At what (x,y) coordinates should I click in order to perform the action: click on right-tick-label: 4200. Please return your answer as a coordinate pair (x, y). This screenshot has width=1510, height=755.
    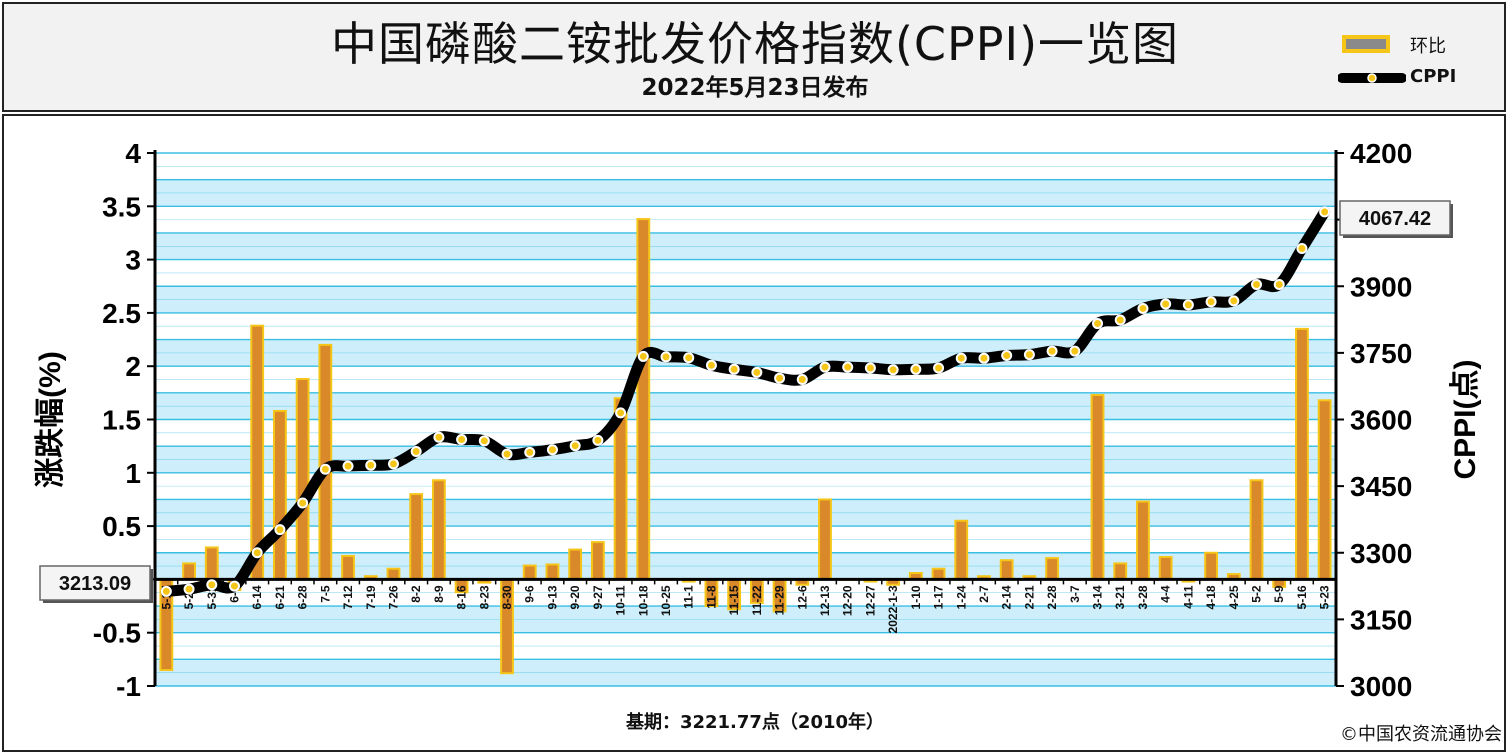
    Looking at the image, I should click on (1381, 153).